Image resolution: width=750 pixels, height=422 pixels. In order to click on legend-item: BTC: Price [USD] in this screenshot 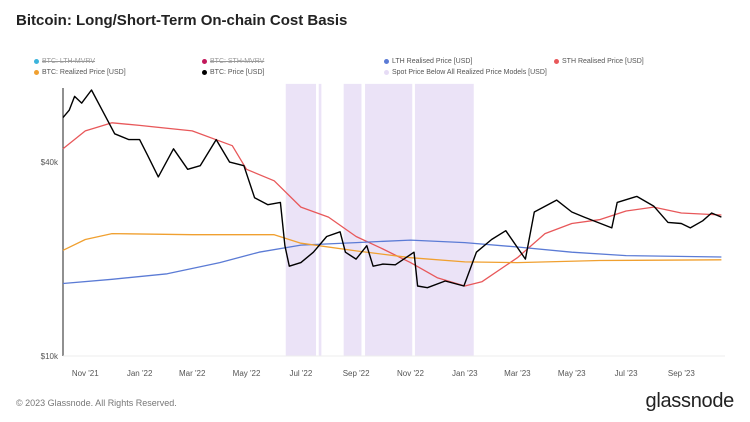, I will do `click(233, 72)`.